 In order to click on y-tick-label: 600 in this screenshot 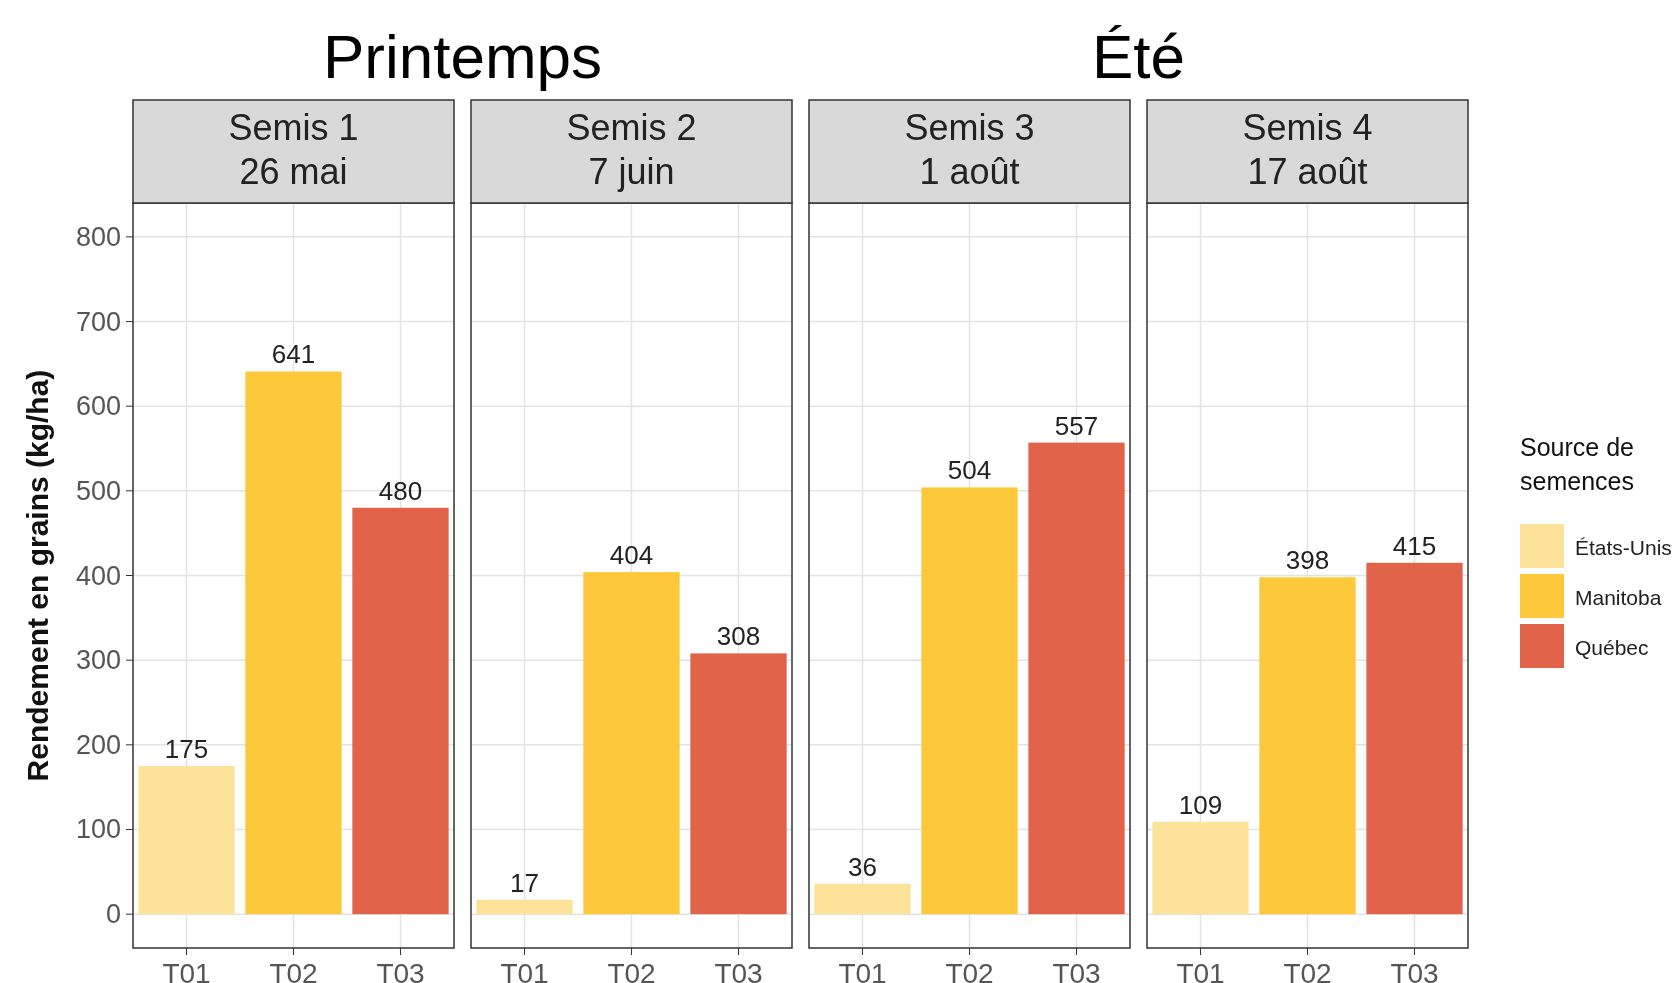, I will do `click(98, 406)`.